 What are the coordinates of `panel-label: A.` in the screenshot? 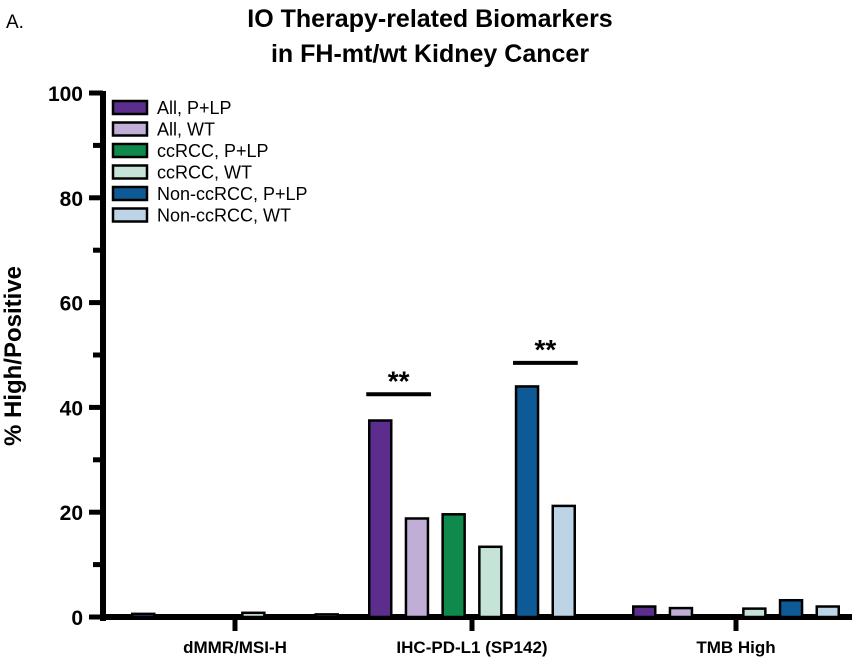 It's located at (15, 22).